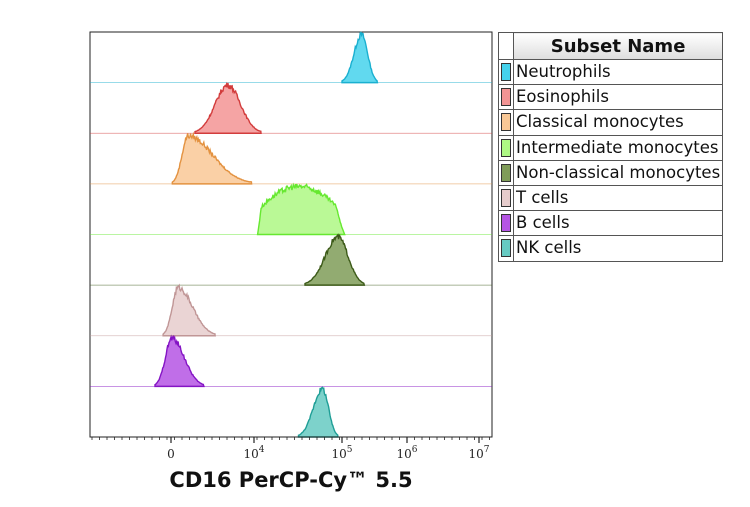 The width and height of the screenshot is (750, 507). I want to click on histogram-non-classical-monocytes, so click(335, 259).